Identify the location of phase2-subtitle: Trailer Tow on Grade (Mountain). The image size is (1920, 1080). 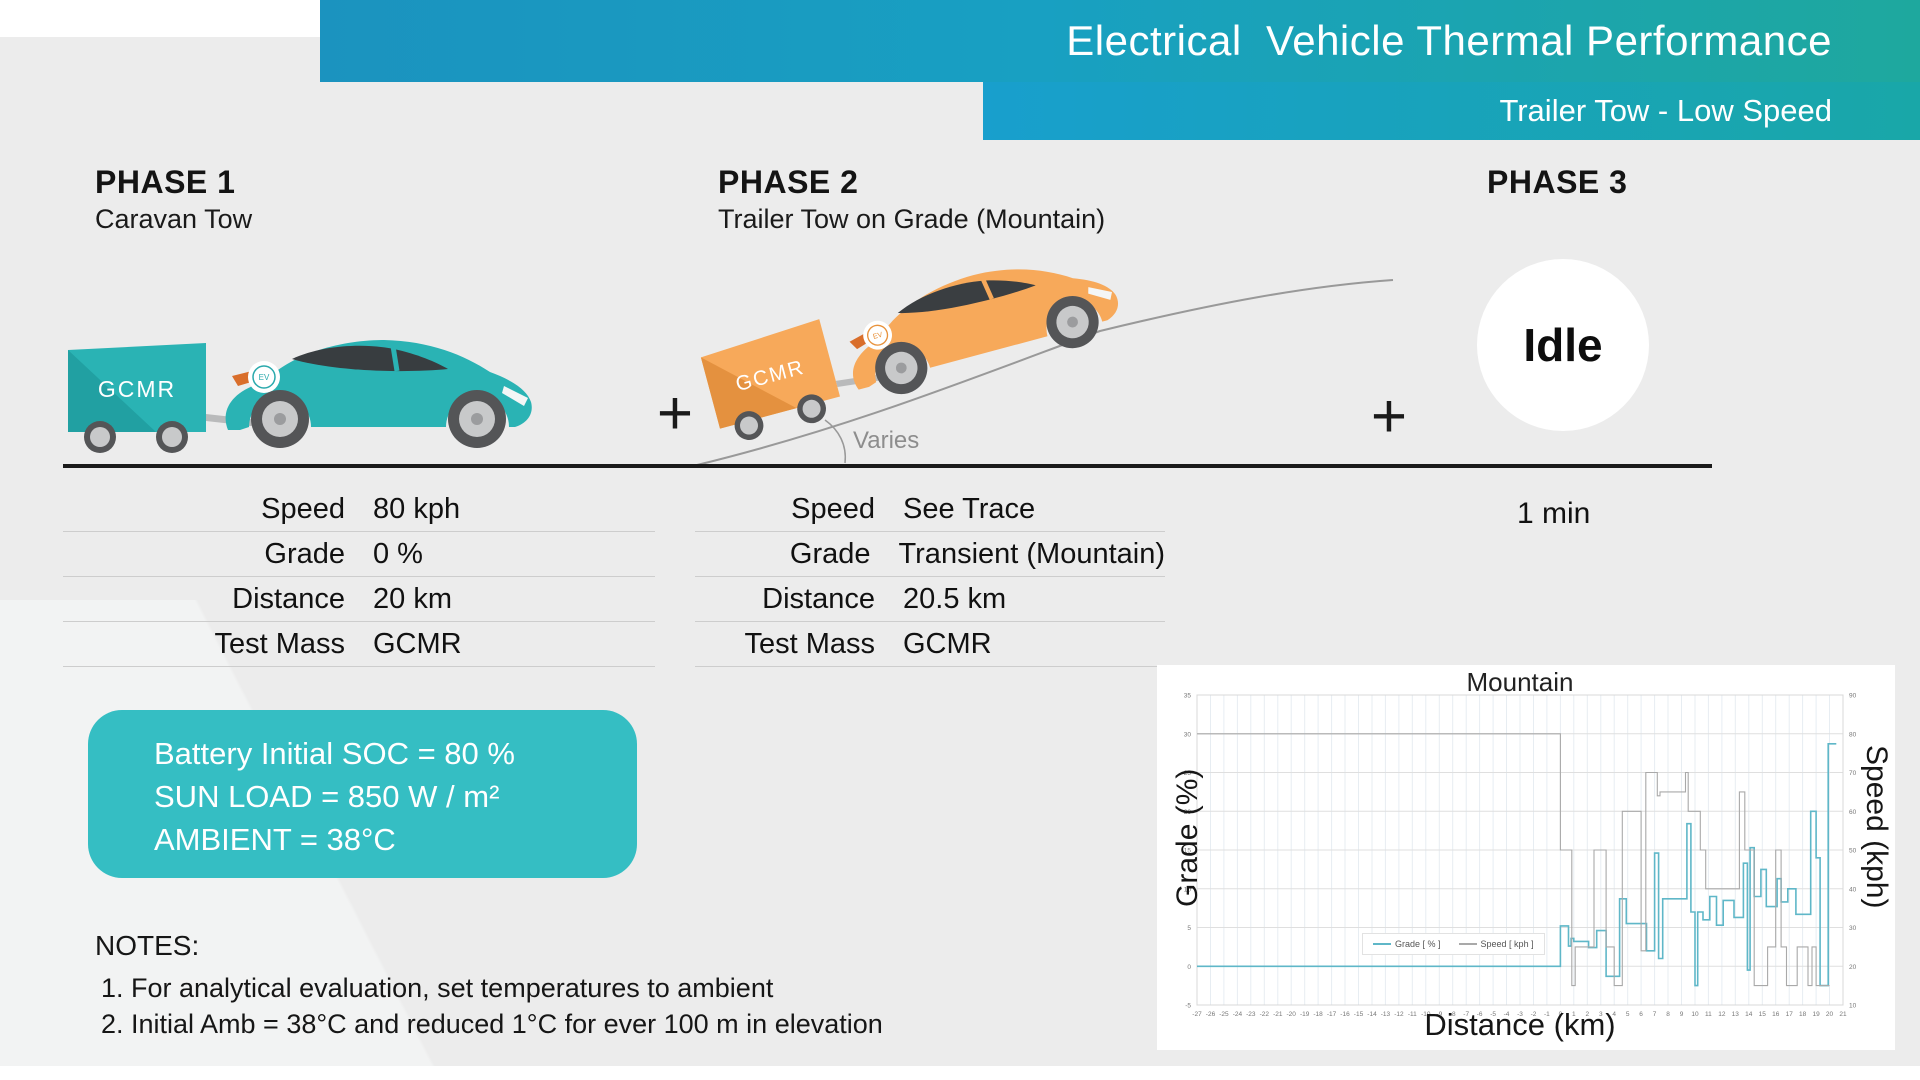
(912, 219).